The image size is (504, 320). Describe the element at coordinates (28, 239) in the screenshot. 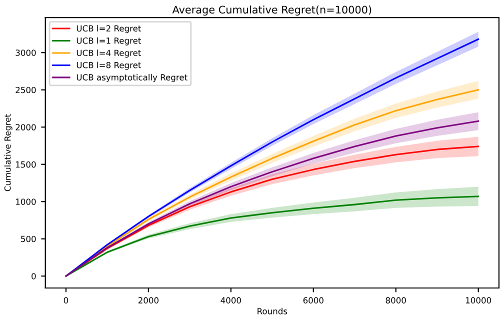

I see `y-tick-label: 500` at that location.